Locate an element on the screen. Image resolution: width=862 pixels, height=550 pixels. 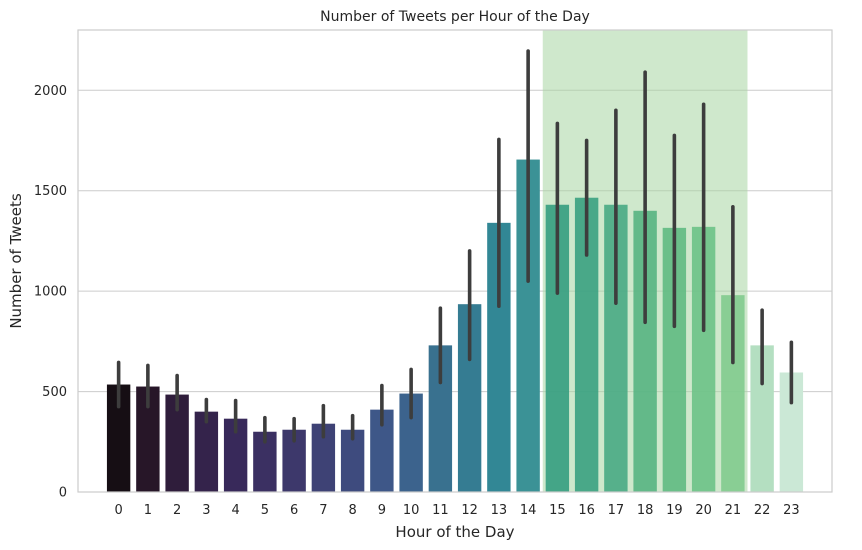
y-tick-label: 2000 is located at coordinates (50, 91).